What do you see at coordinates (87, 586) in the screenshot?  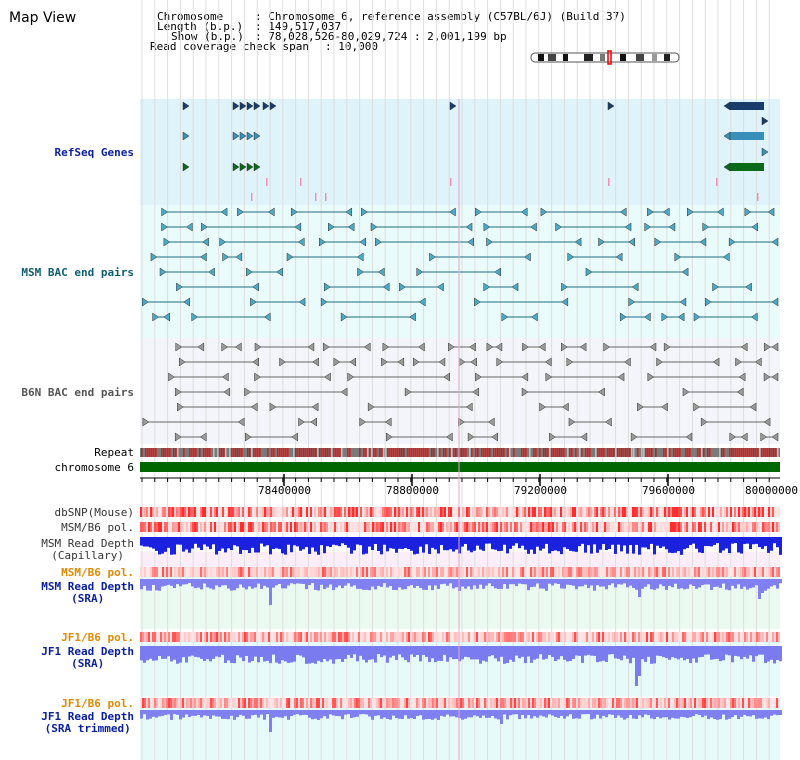 I see `msm-depth-sra-line1: MSM Read Depth` at bounding box center [87, 586].